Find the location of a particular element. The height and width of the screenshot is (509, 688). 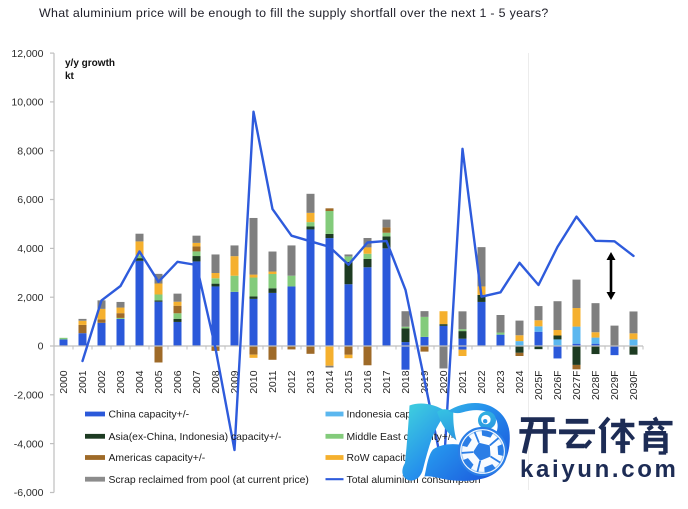

svg-text: China capacity+/- is located at coordinates (149, 415).